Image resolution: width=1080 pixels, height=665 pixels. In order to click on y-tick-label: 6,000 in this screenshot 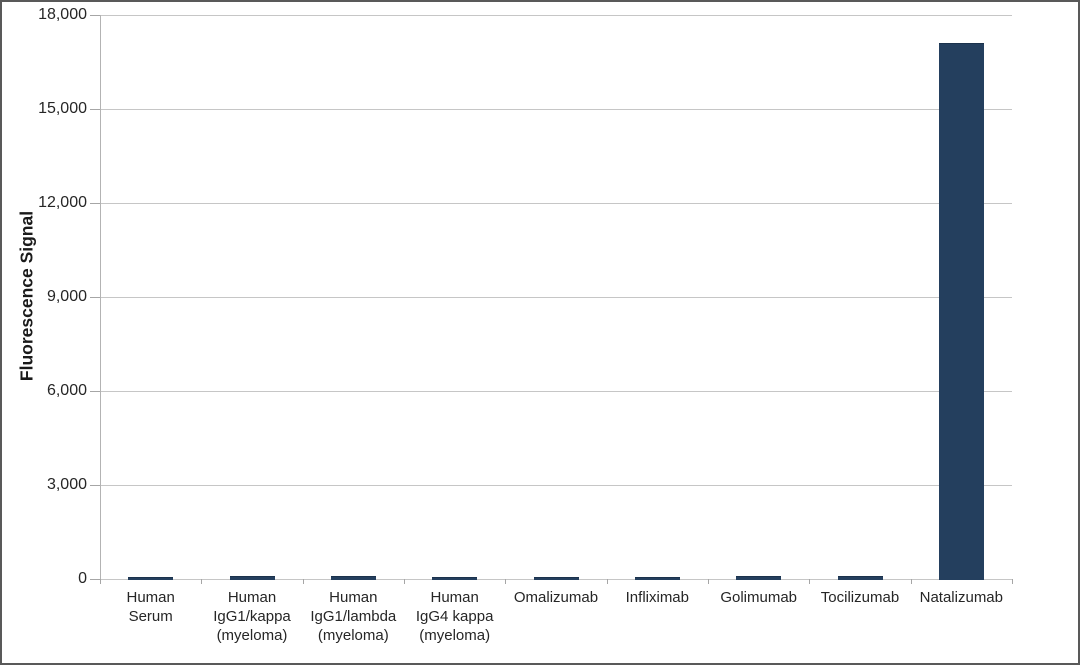, I will do `click(66, 390)`.